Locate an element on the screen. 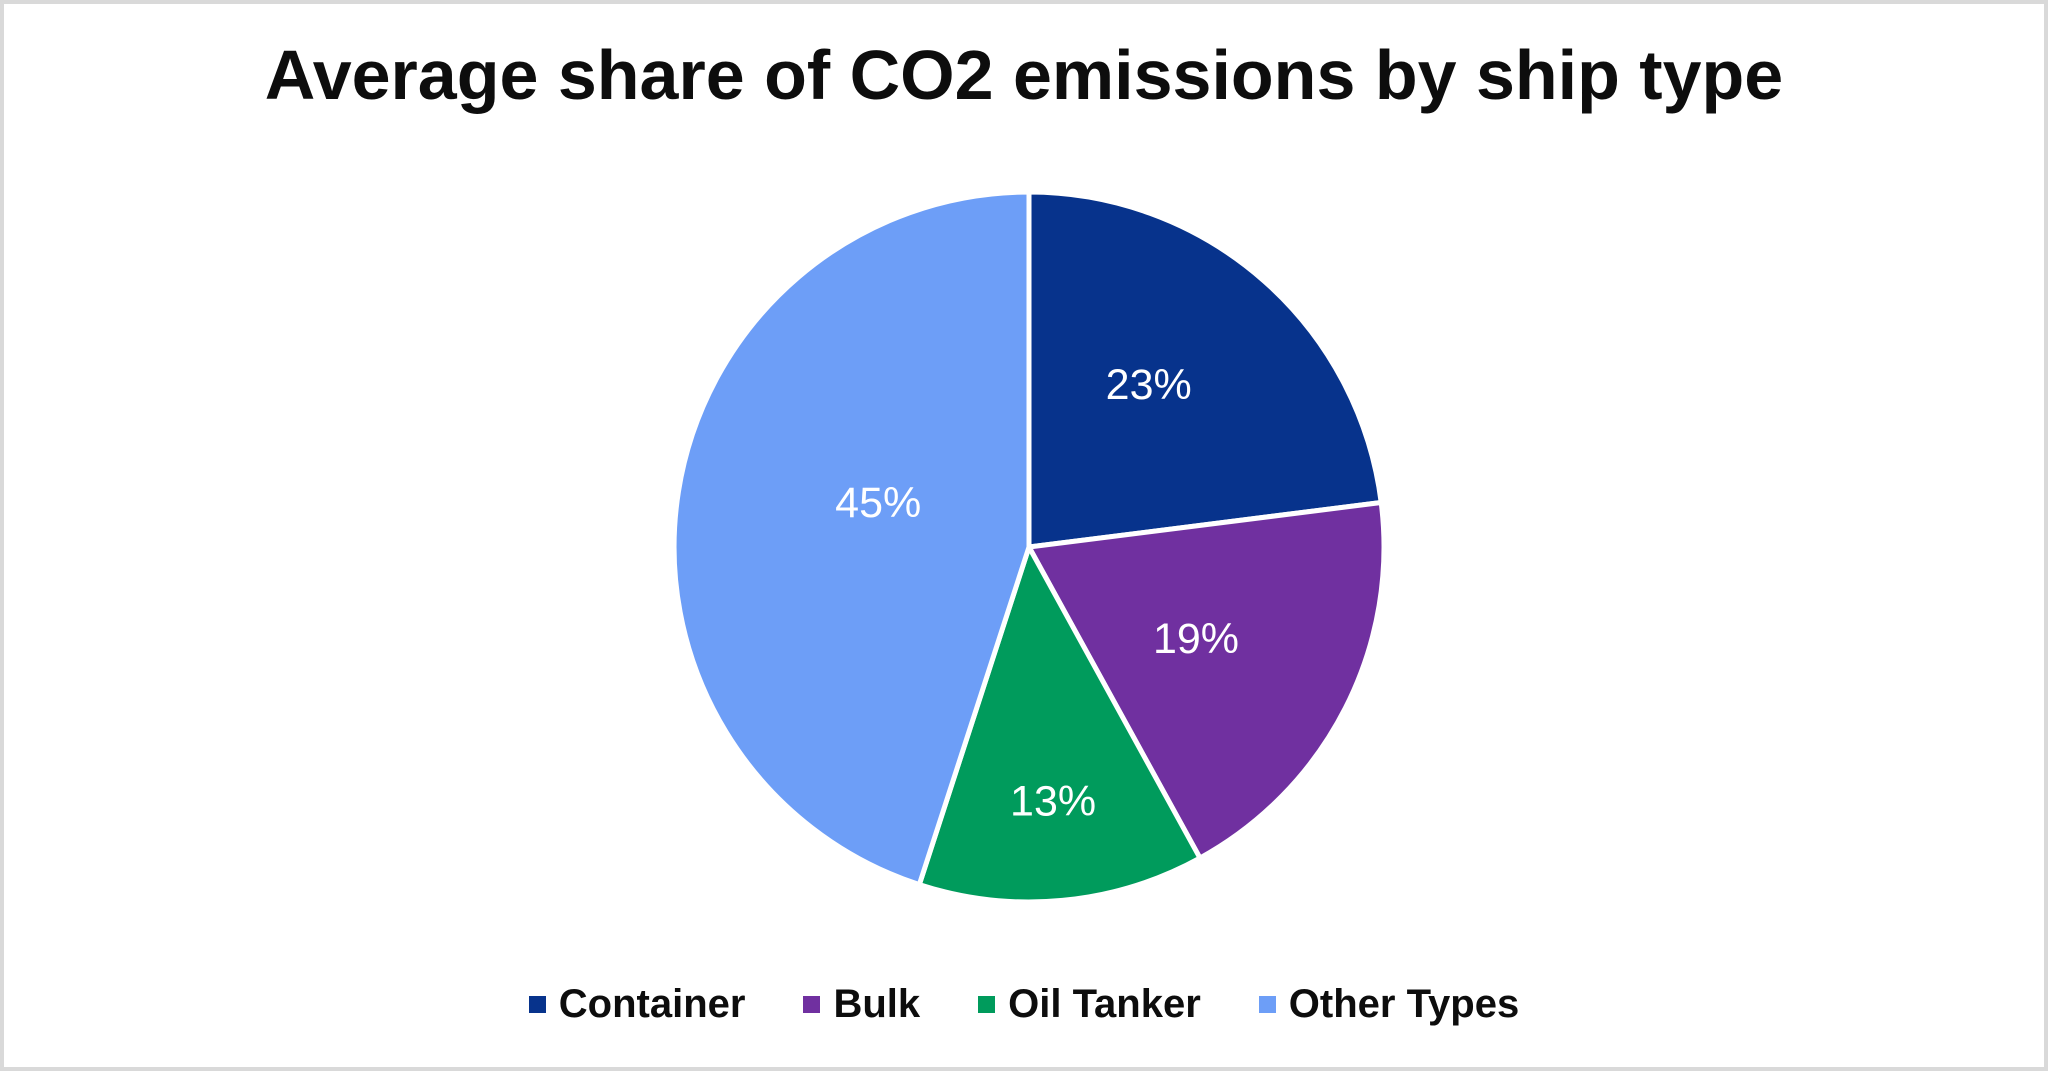  legend-swatch-oil-tanker is located at coordinates (987, 1004).